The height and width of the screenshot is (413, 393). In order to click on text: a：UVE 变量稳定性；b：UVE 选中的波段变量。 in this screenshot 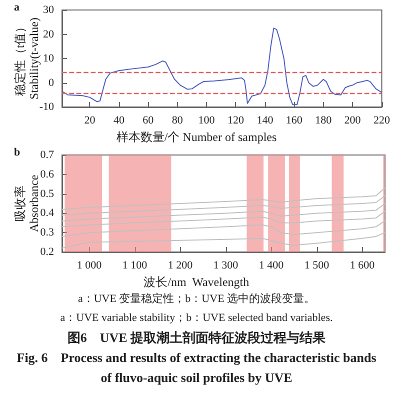, I will do `click(196, 299)`.